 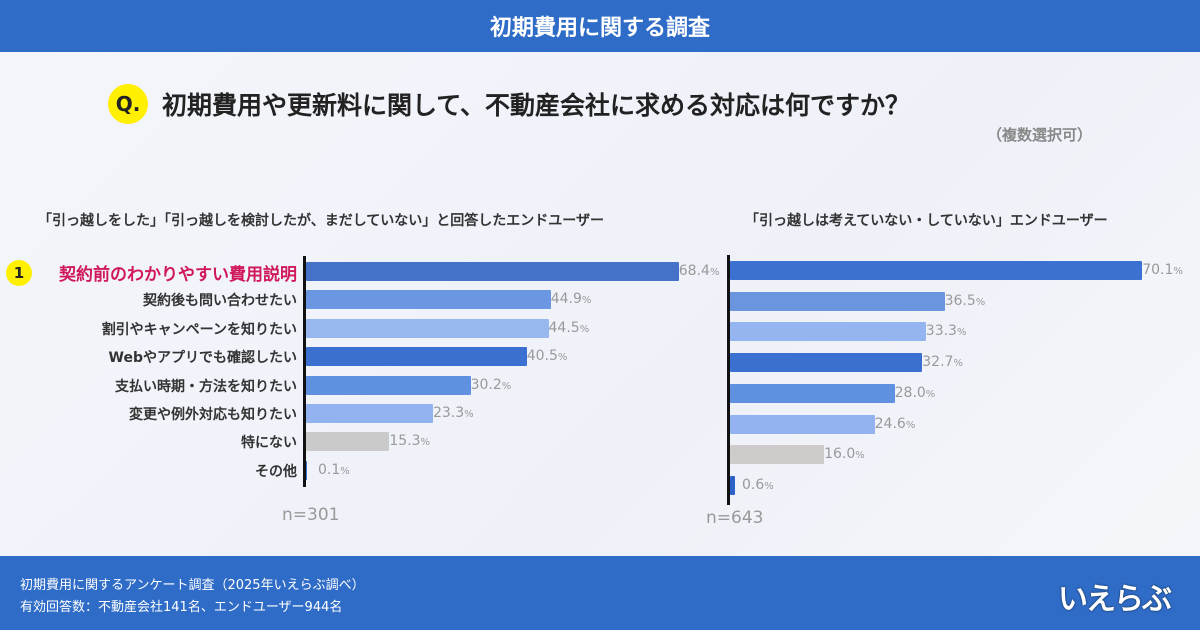 I want to click on question: Q. 初期費用や更新料に関して、不動産会社に求める対応は何ですか？, so click(x=509, y=104).